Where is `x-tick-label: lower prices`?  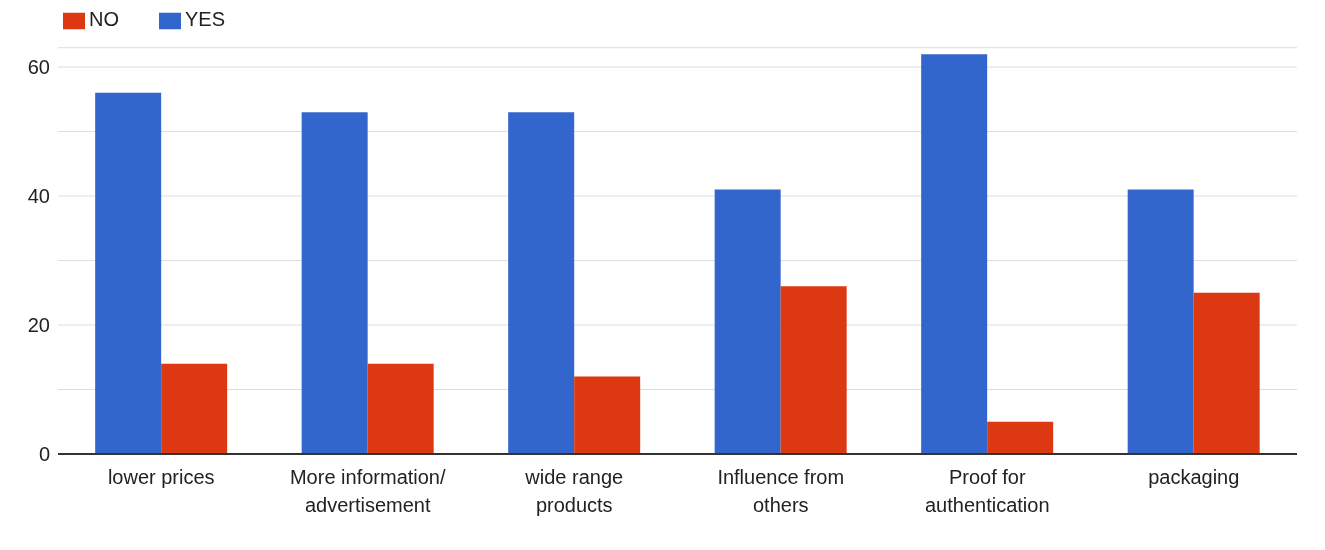 x-tick-label: lower prices is located at coordinates (161, 477).